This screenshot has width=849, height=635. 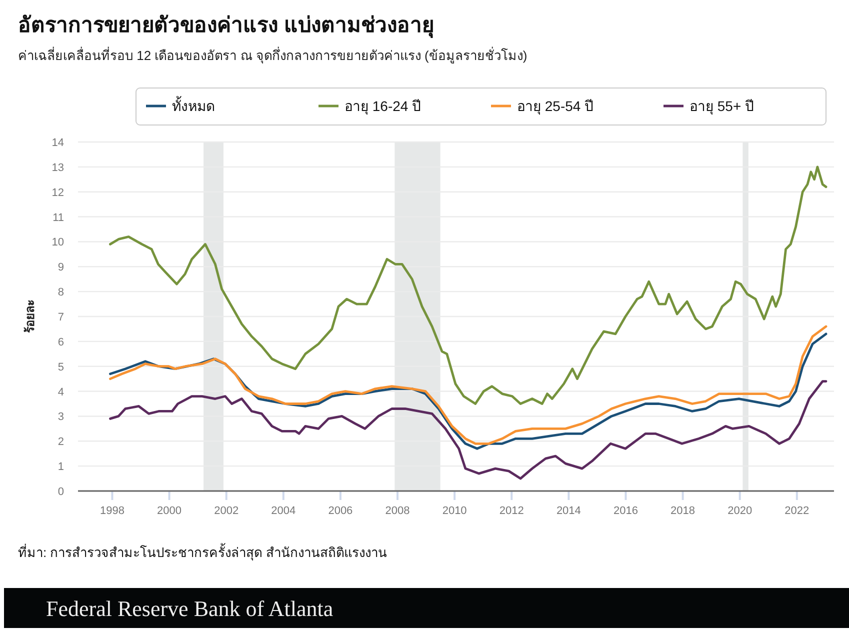 What do you see at coordinates (202, 552) in the screenshot?
I see `text: ที่มา: การสำรวจสำมะโนประชากรครั้งล่าสุด สำนักงานสถิติแรงงาน` at bounding box center [202, 552].